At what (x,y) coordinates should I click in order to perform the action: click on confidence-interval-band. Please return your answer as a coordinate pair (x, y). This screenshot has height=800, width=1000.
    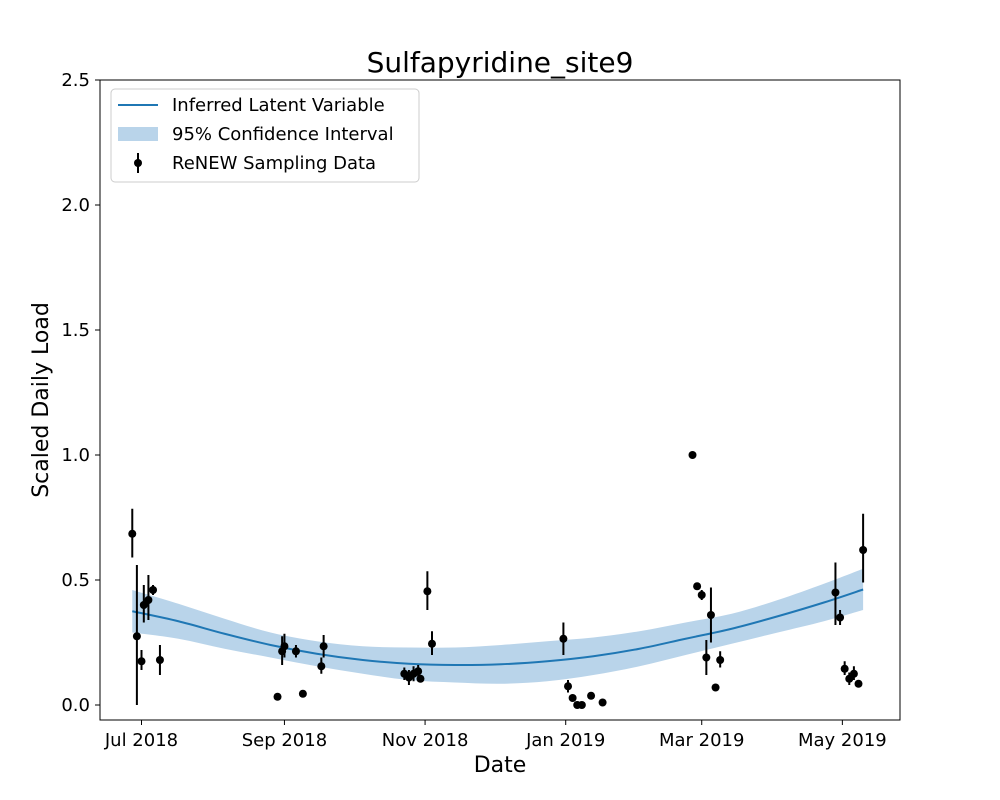
    Looking at the image, I should click on (498, 626).